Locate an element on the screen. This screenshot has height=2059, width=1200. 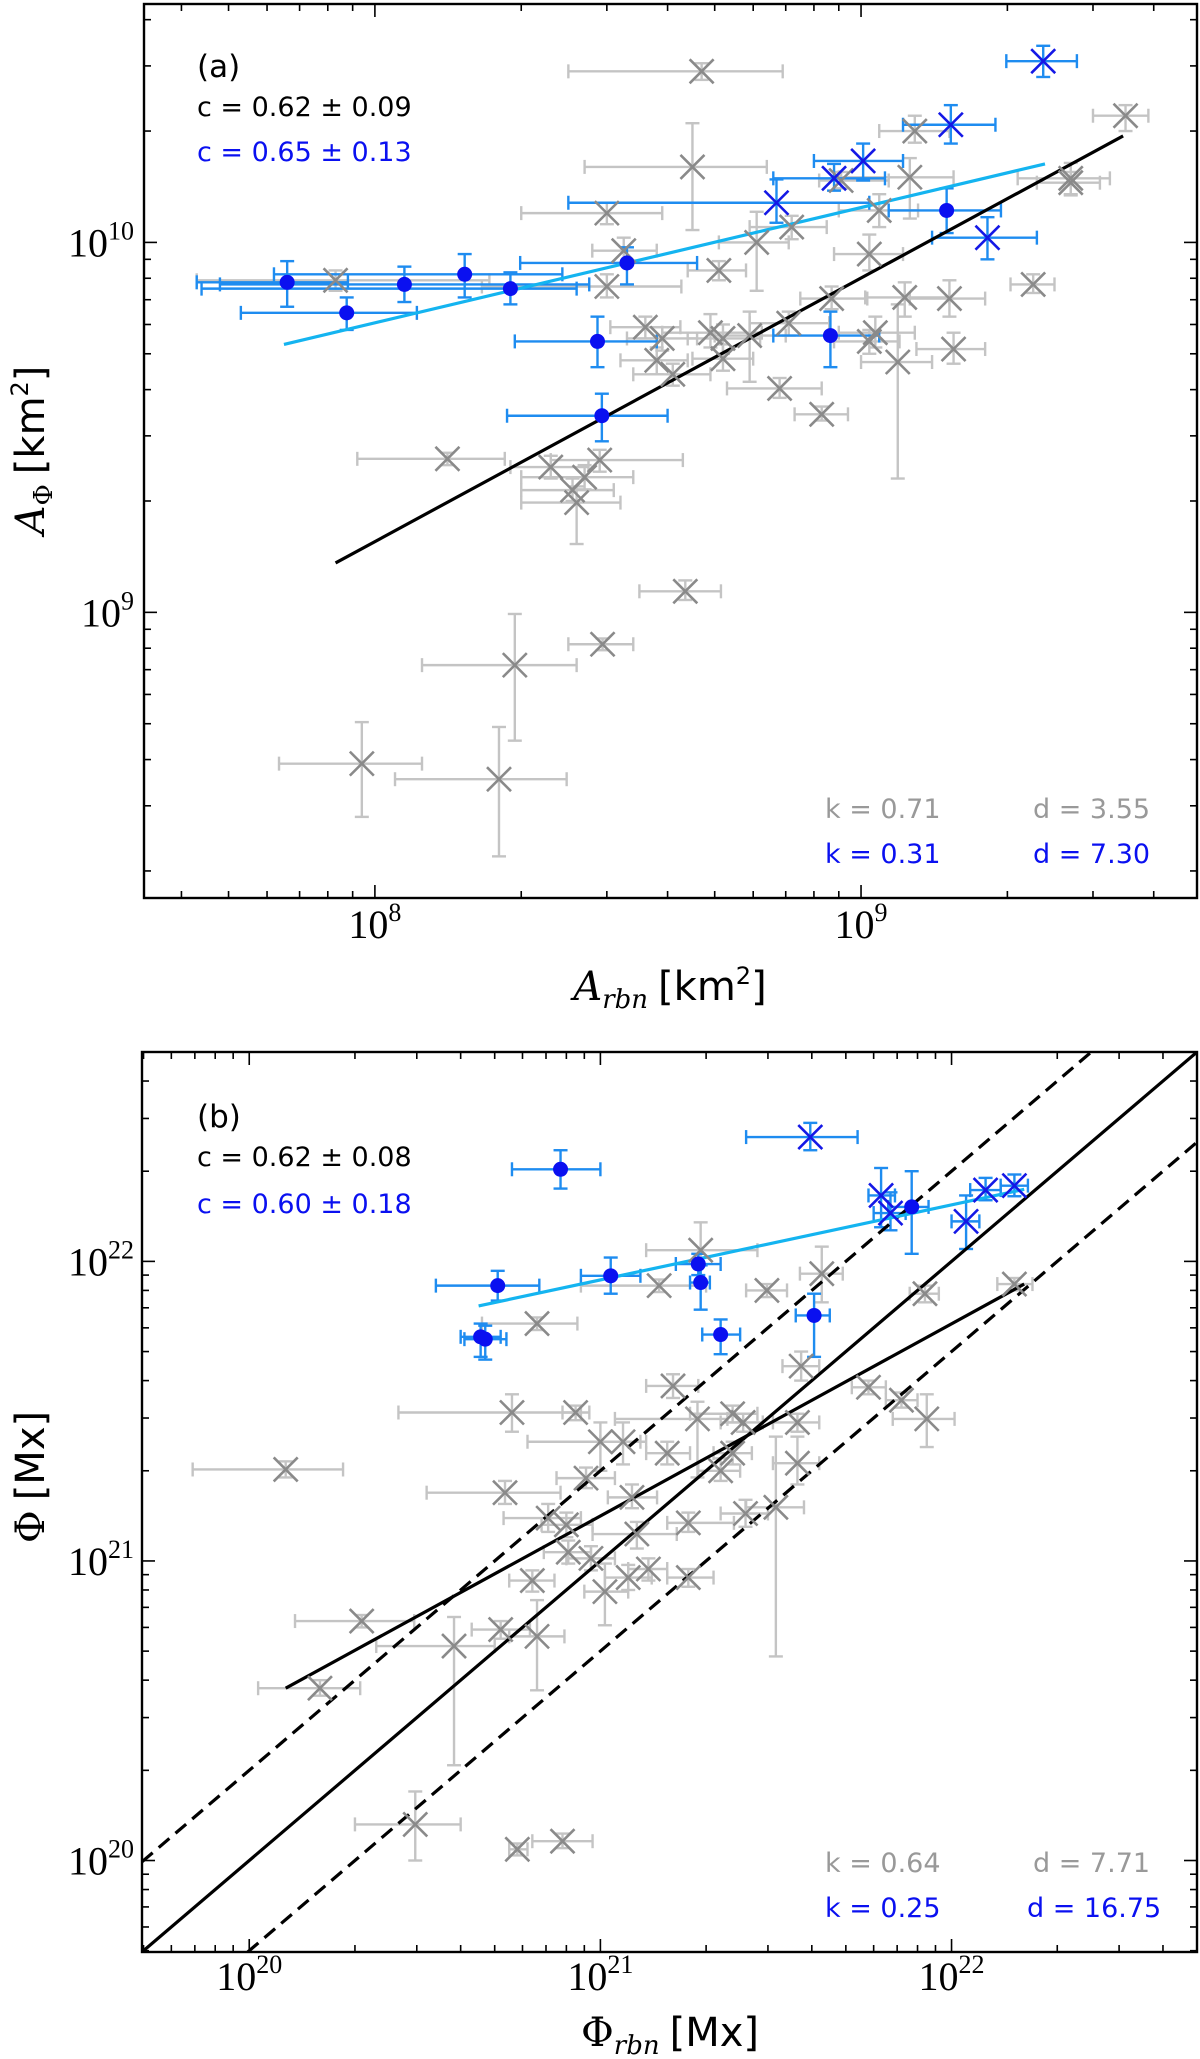
x-tick-label: 10⁸ is located at coordinates (374, 922).